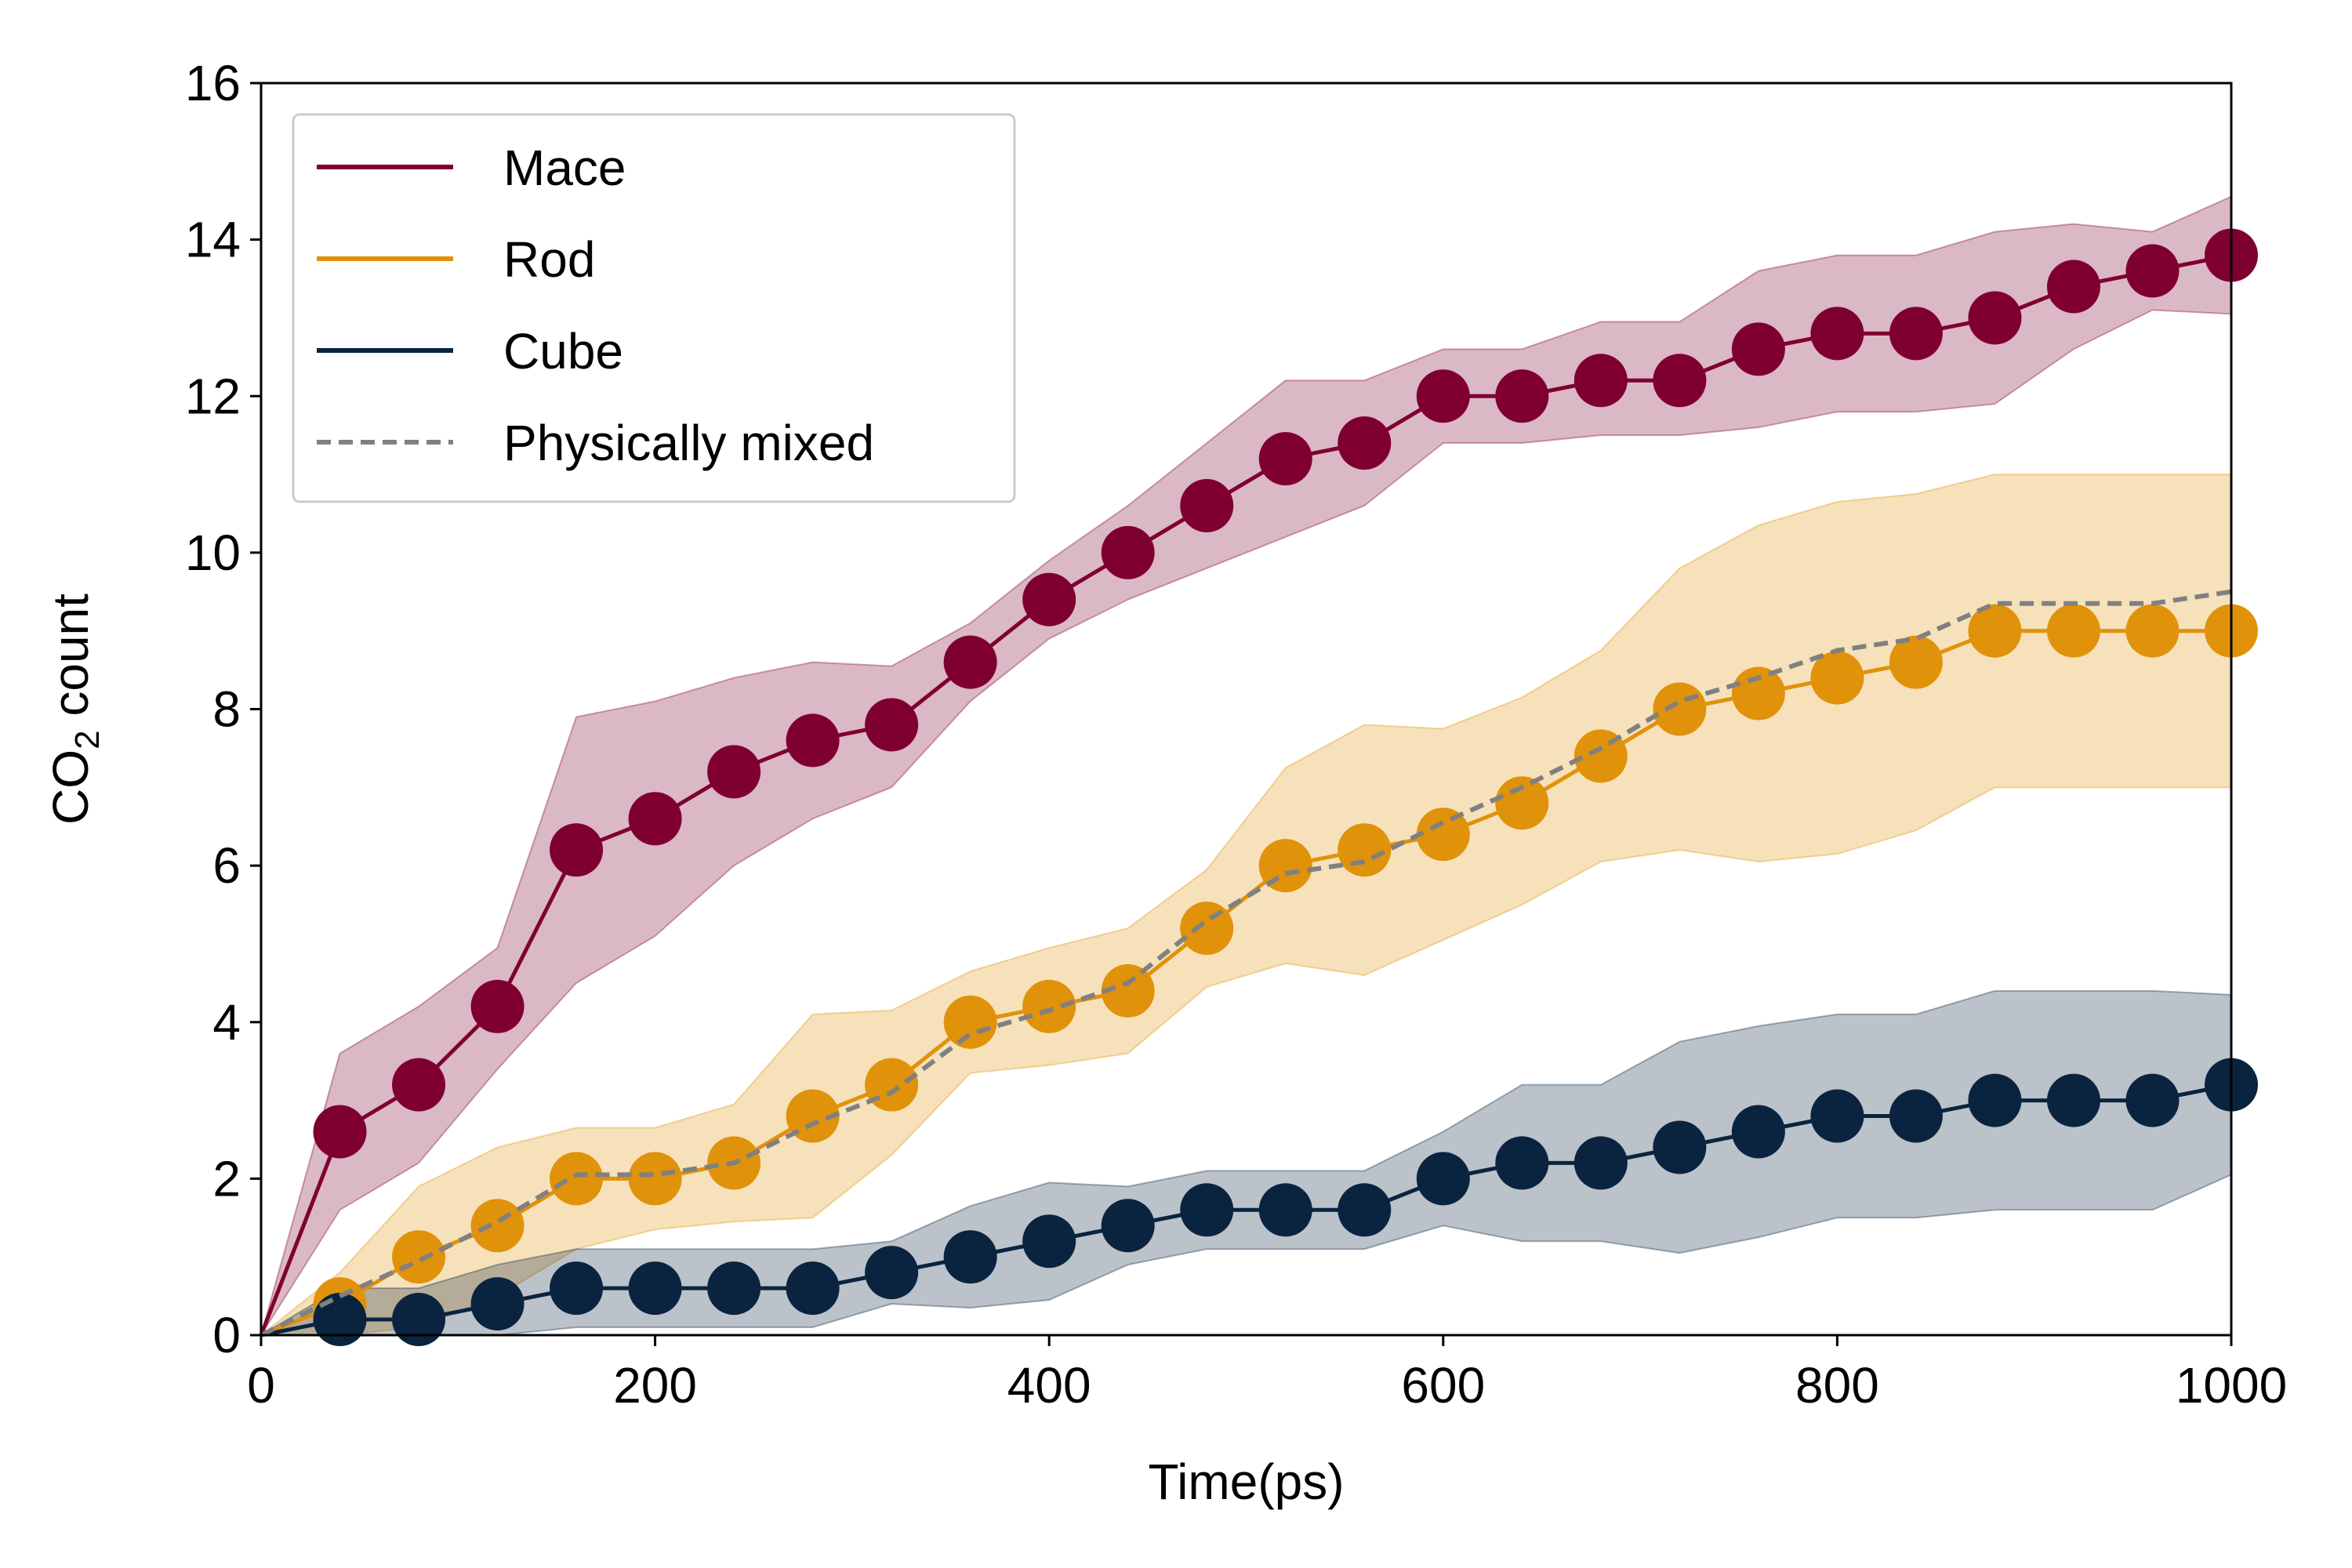 This screenshot has width=2352, height=1568. Describe the element at coordinates (261, 1385) in the screenshot. I see `x-tick-label: 0` at that location.